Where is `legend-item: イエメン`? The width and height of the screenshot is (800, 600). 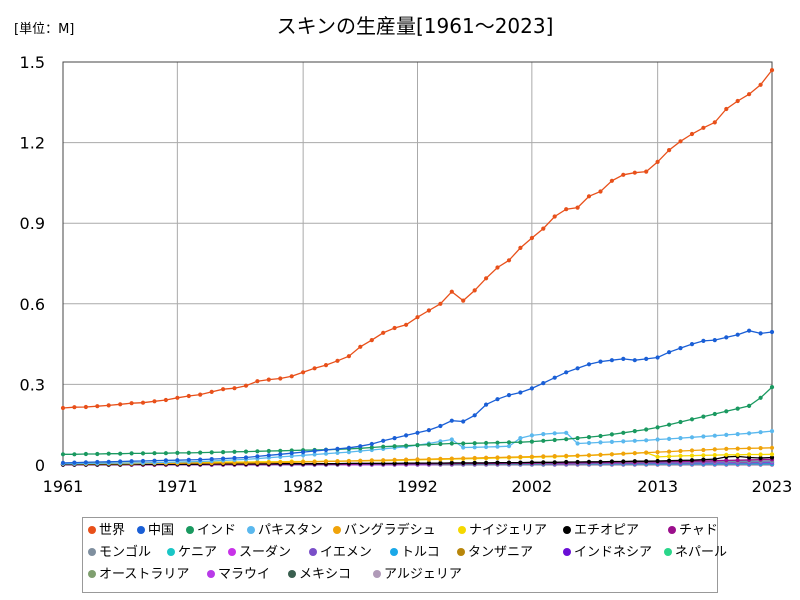
legend-item: イエメン is located at coordinates (340, 553).